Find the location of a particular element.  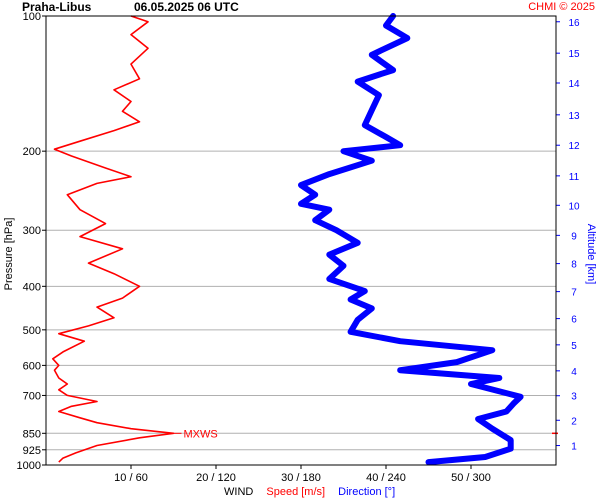

alt-tick-label-14: 14 is located at coordinates (574, 84).